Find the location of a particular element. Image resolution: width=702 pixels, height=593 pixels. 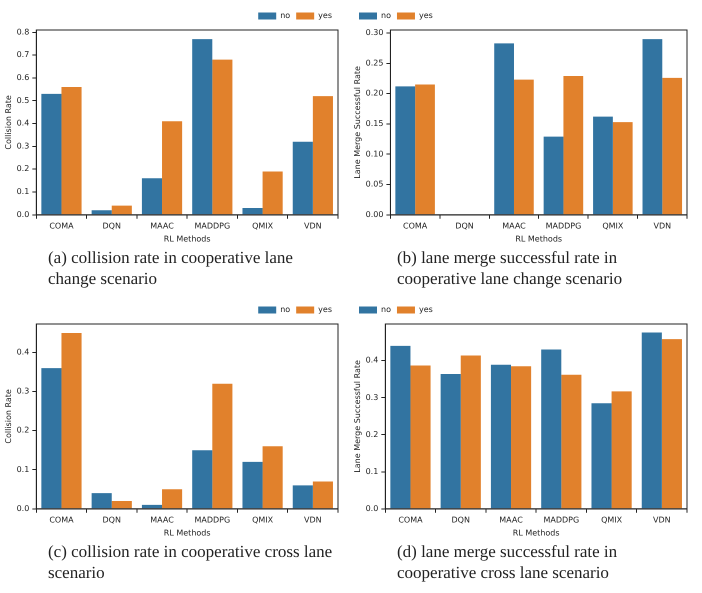

y-tick-label: 0.25 is located at coordinates (375, 63).